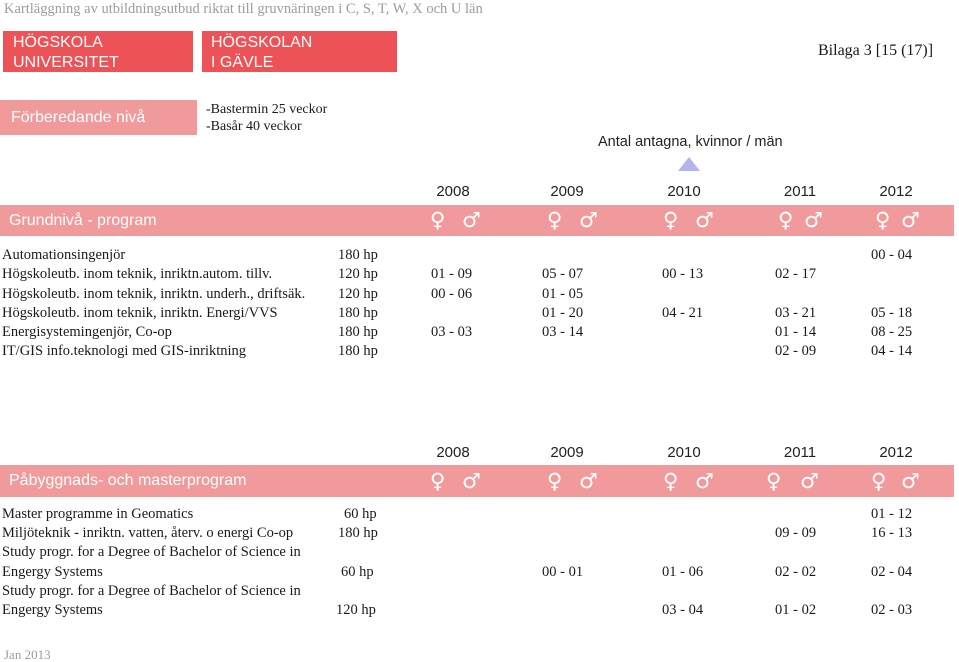 The image size is (959, 662). What do you see at coordinates (83, 220) in the screenshot?
I see `section-label: Grundnivå - program` at bounding box center [83, 220].